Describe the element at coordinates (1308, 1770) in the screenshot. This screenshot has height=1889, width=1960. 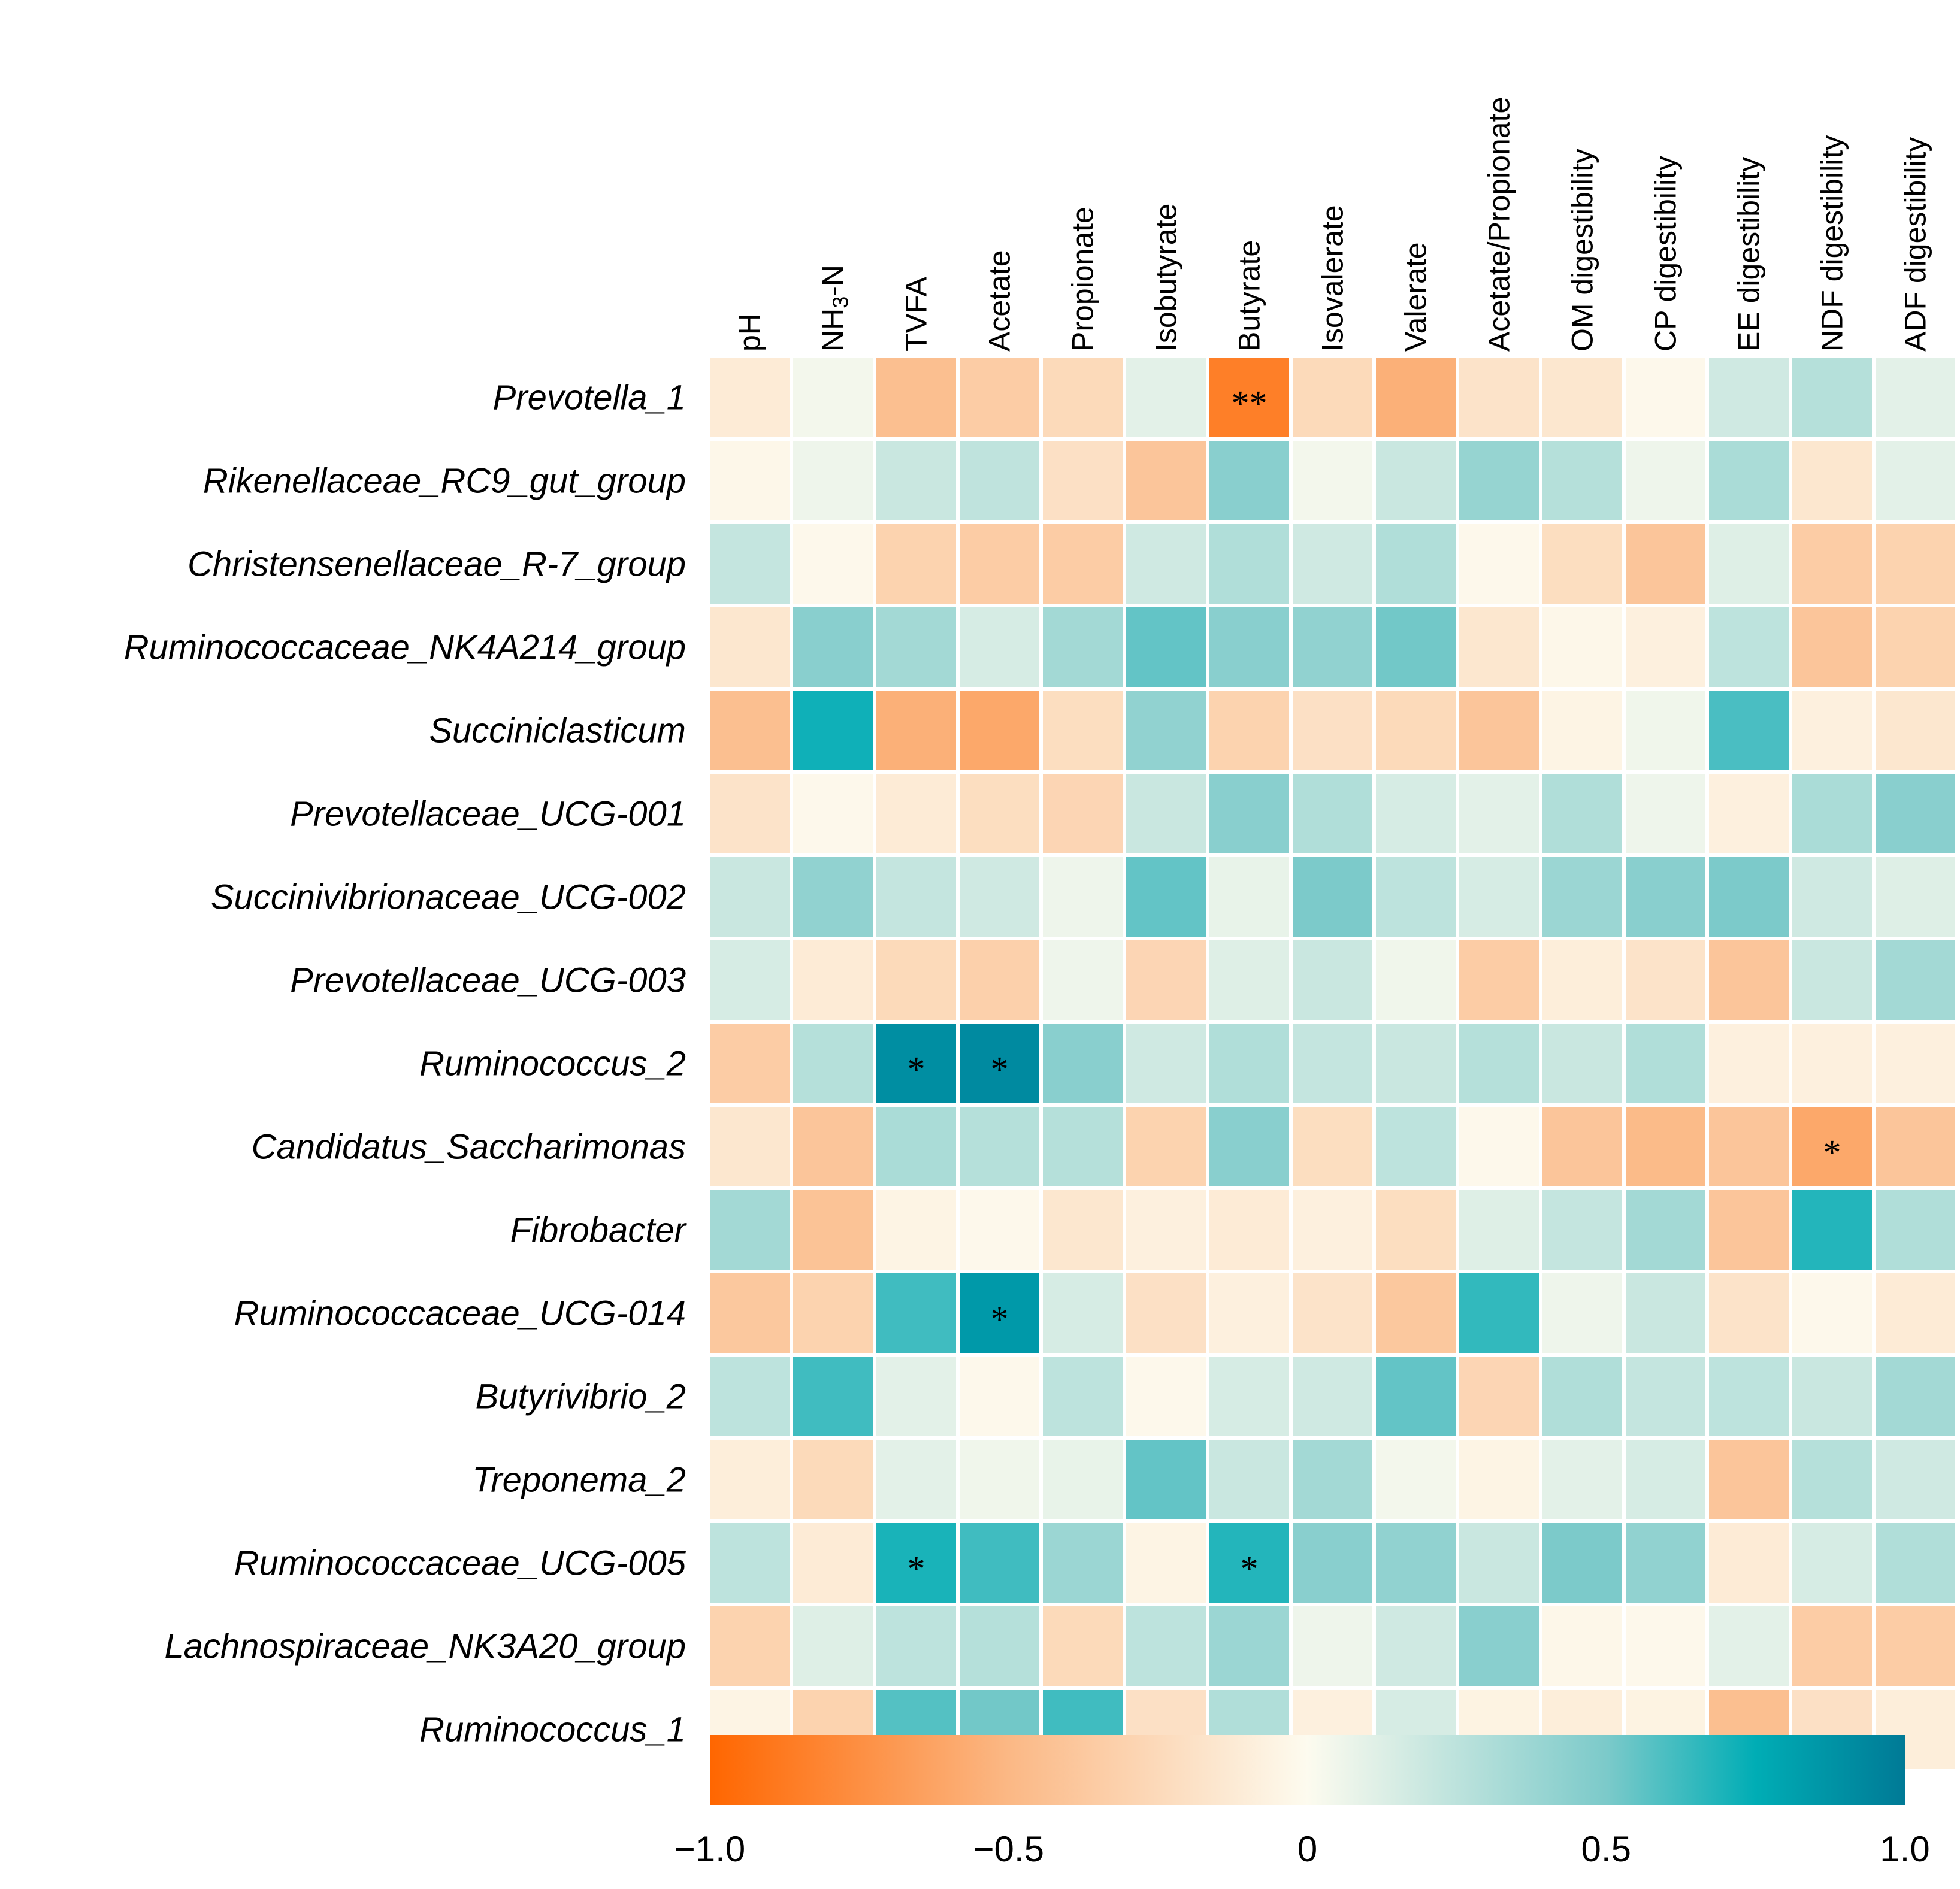
I see `colorbar-gradient` at that location.